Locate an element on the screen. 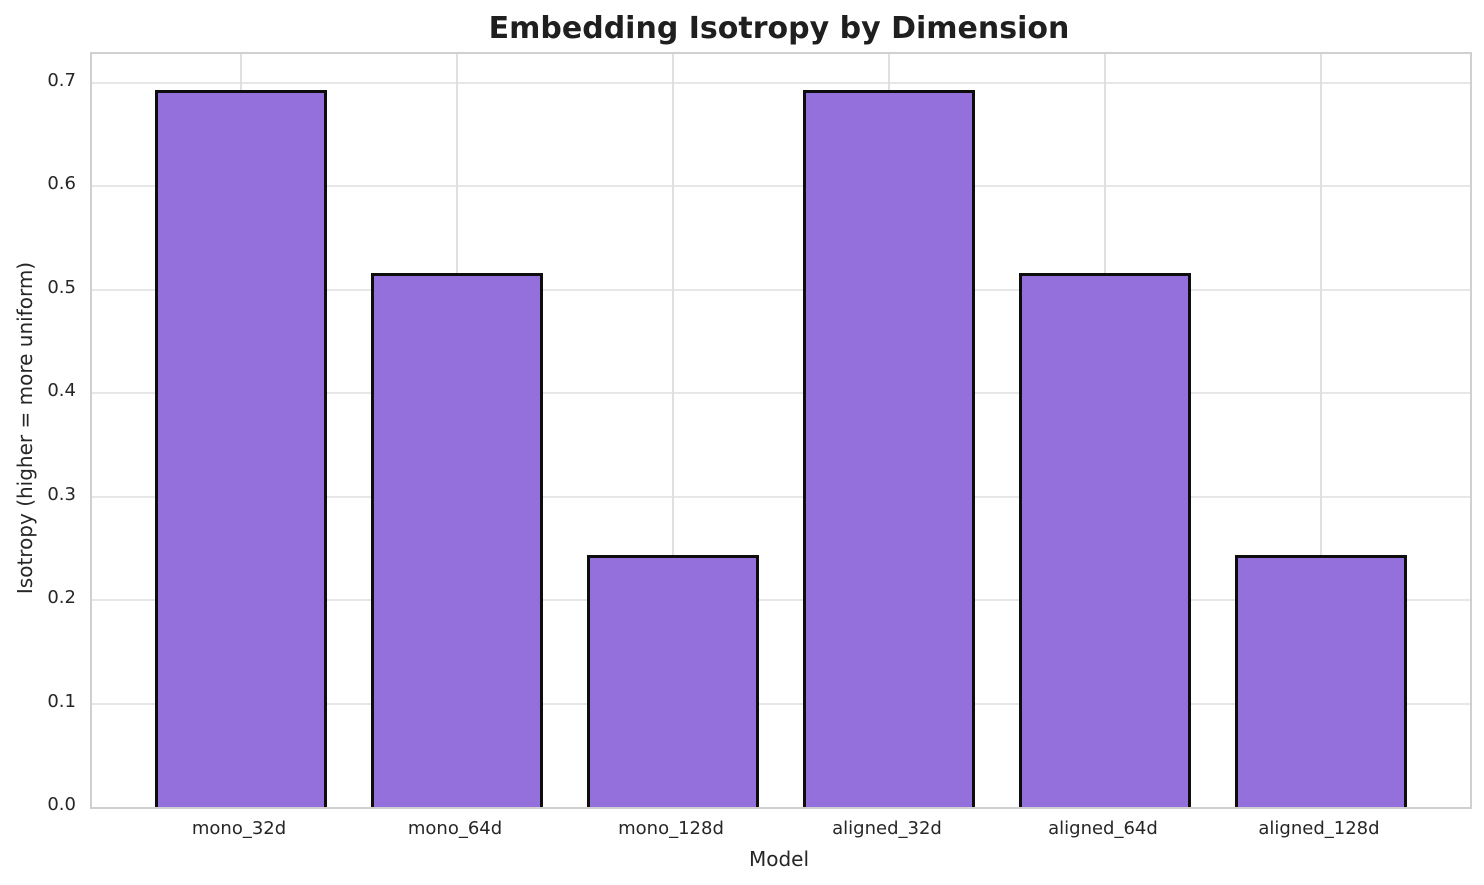 The height and width of the screenshot is (885, 1484). bar-aligned_128d is located at coordinates (1321, 680).